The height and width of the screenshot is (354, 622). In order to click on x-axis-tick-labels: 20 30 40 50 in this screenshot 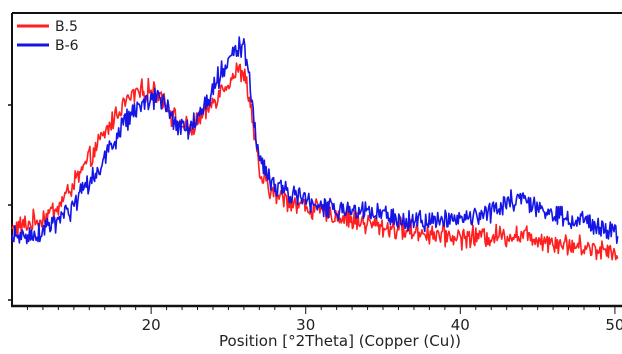, I will do `click(382, 325)`.